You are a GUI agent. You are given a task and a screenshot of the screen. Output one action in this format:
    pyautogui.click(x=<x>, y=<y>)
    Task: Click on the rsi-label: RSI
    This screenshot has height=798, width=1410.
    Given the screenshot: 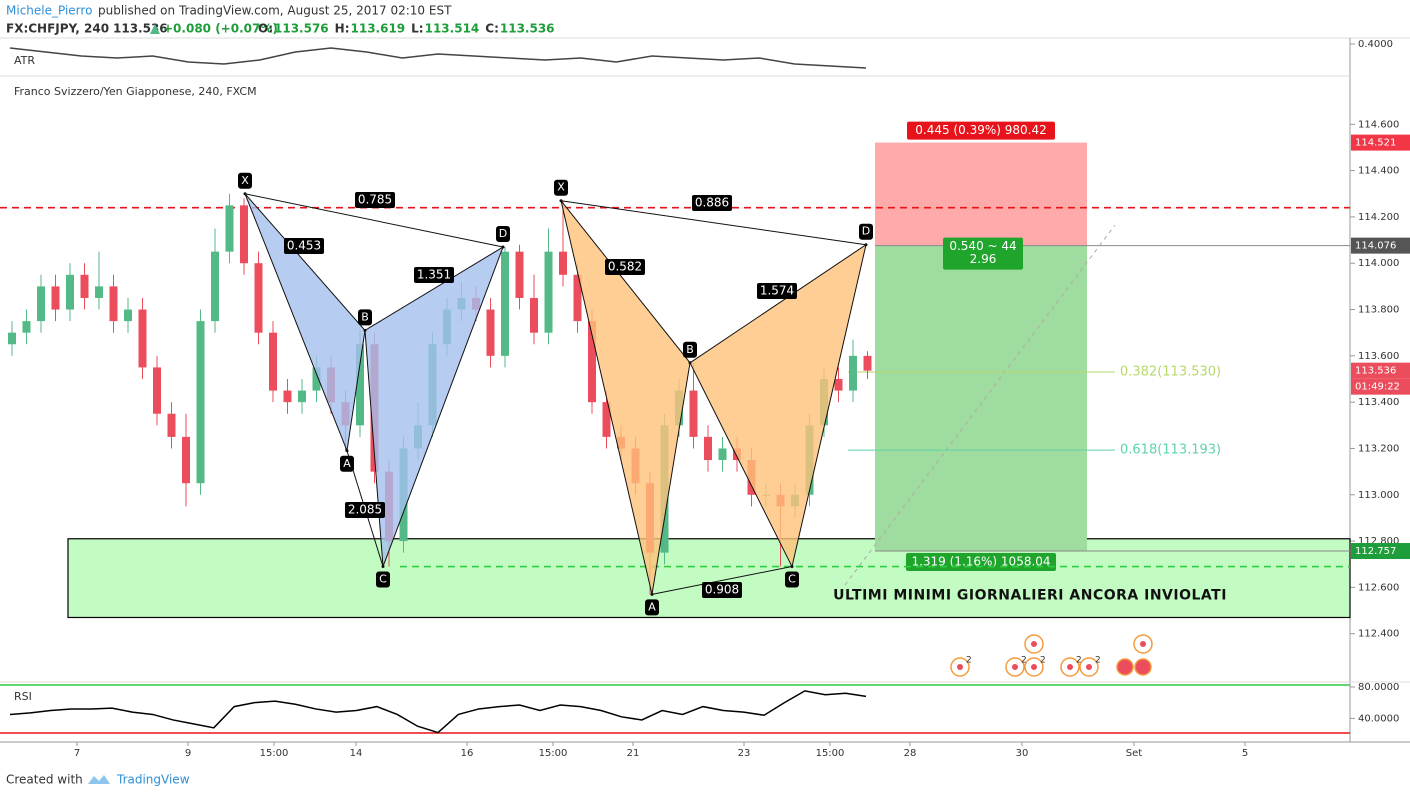 What is the action you would take?
    pyautogui.click(x=23, y=696)
    